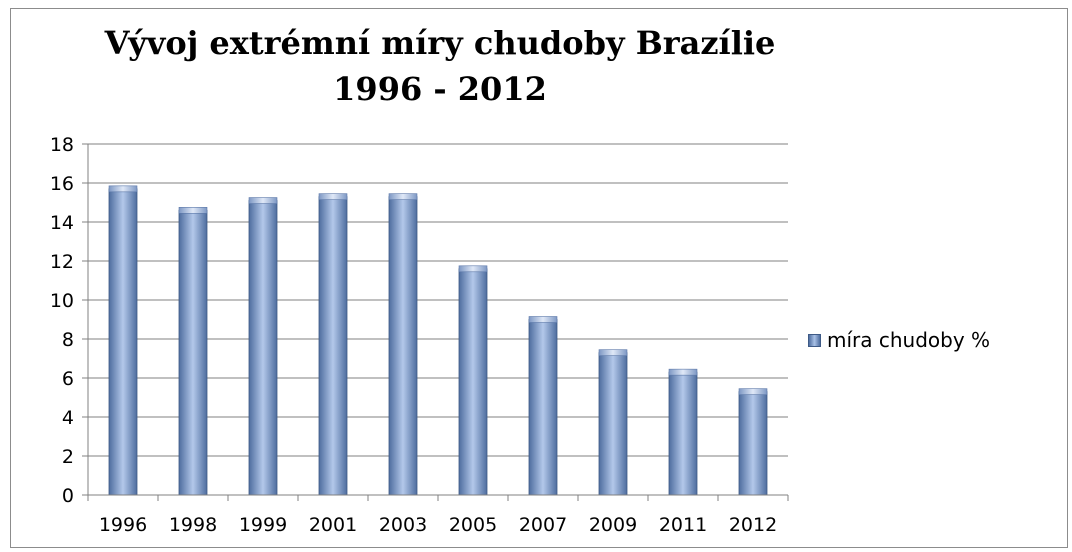  What do you see at coordinates (62, 145) in the screenshot?
I see `y-tick-label: 18` at bounding box center [62, 145].